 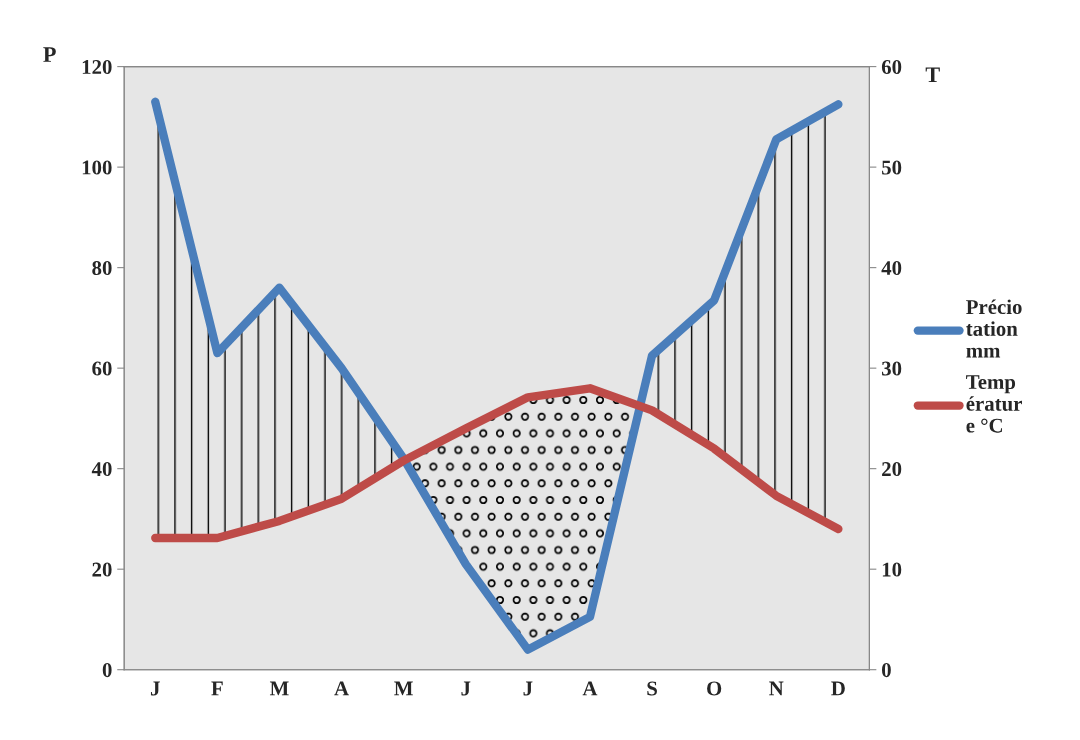 I want to click on y-tick-label: 100, so click(x=97, y=167).